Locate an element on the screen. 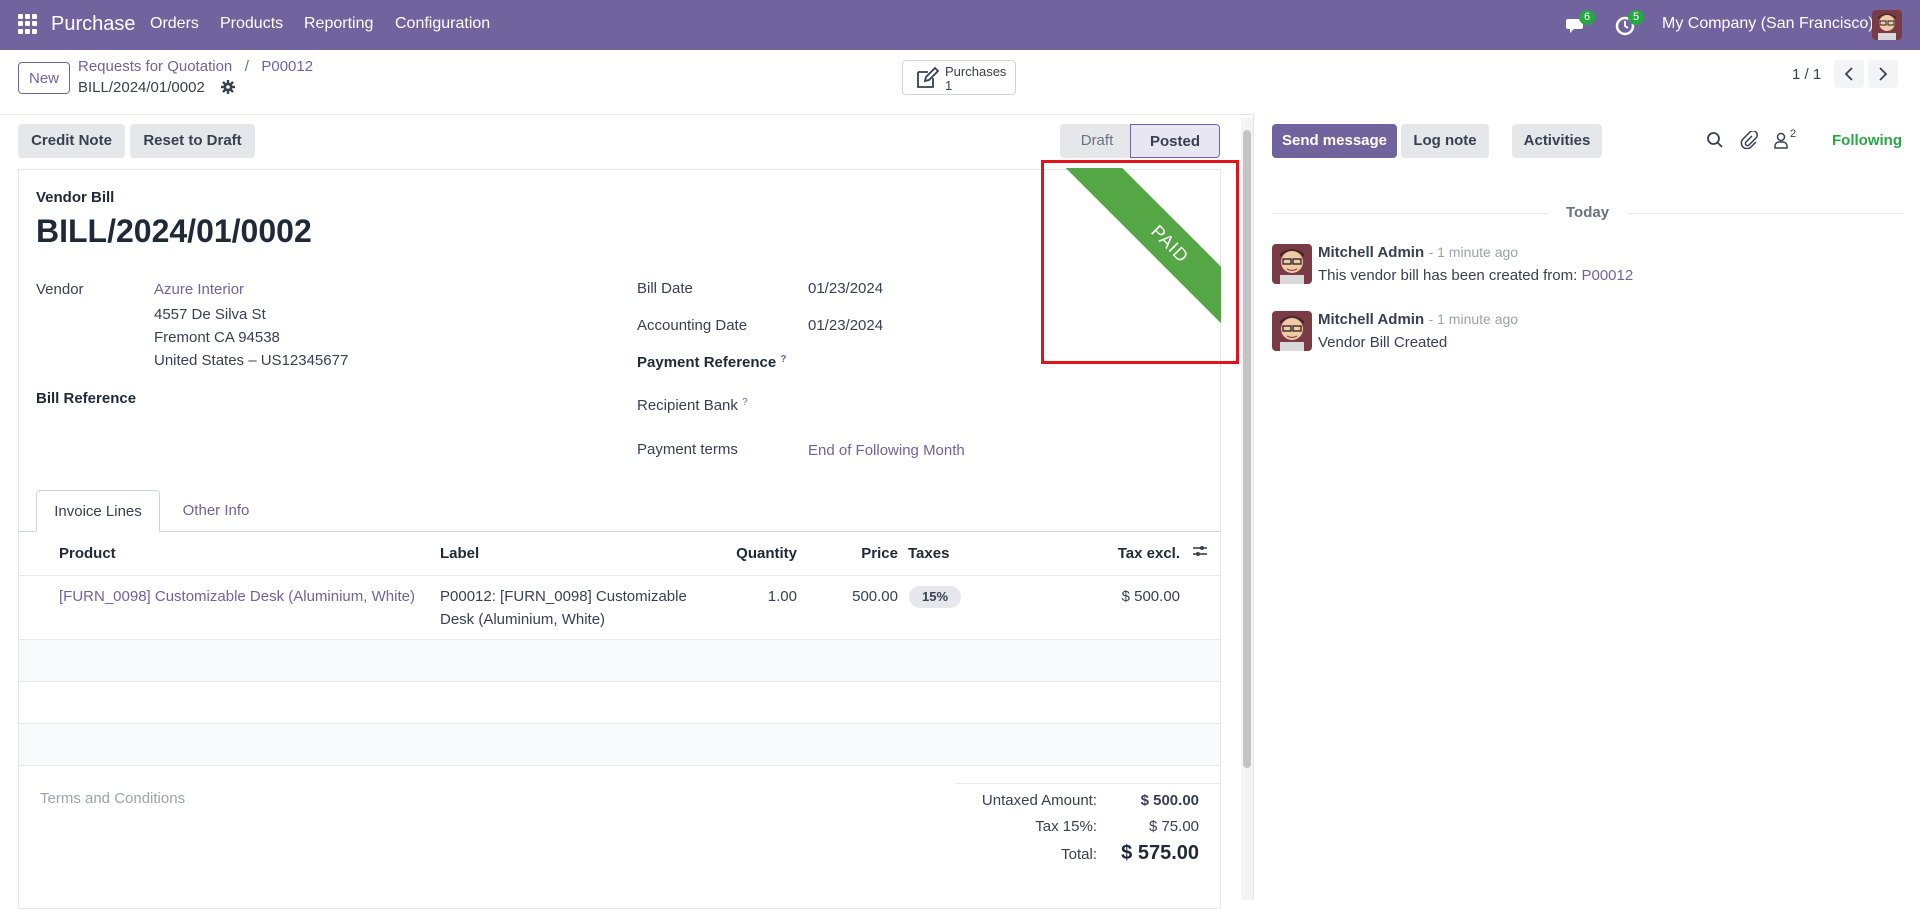  line-tax-badge: 15% is located at coordinates (935, 597).